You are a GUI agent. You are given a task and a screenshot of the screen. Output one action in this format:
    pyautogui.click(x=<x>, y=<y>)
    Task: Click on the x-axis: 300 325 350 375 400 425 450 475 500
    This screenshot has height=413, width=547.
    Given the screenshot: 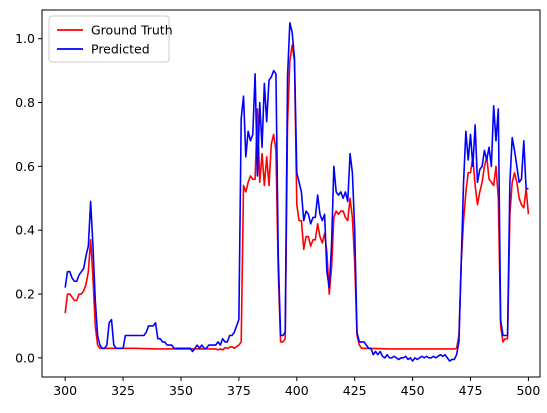 What is the action you would take?
    pyautogui.click(x=296, y=387)
    